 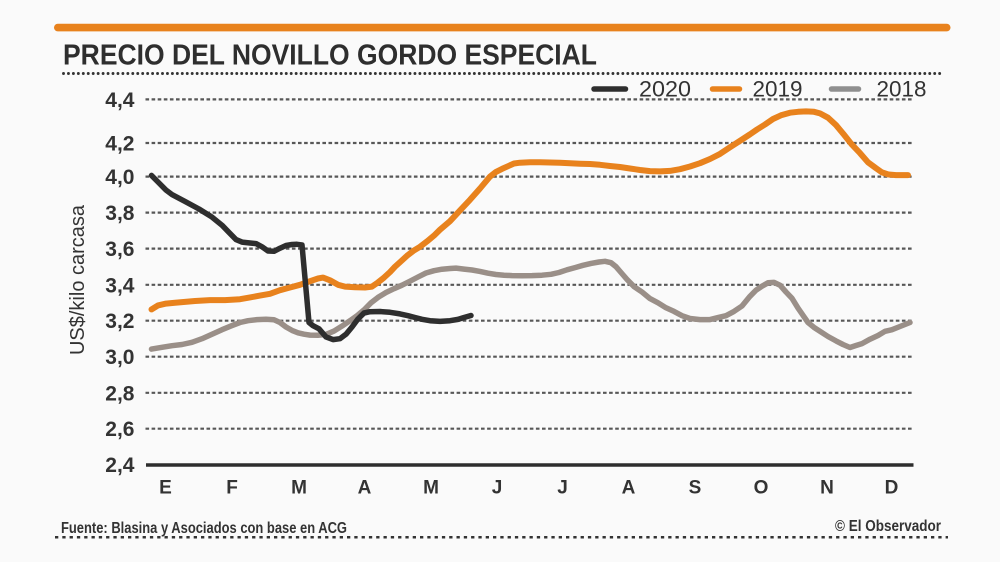 I want to click on svg-text: O, so click(x=761, y=488).